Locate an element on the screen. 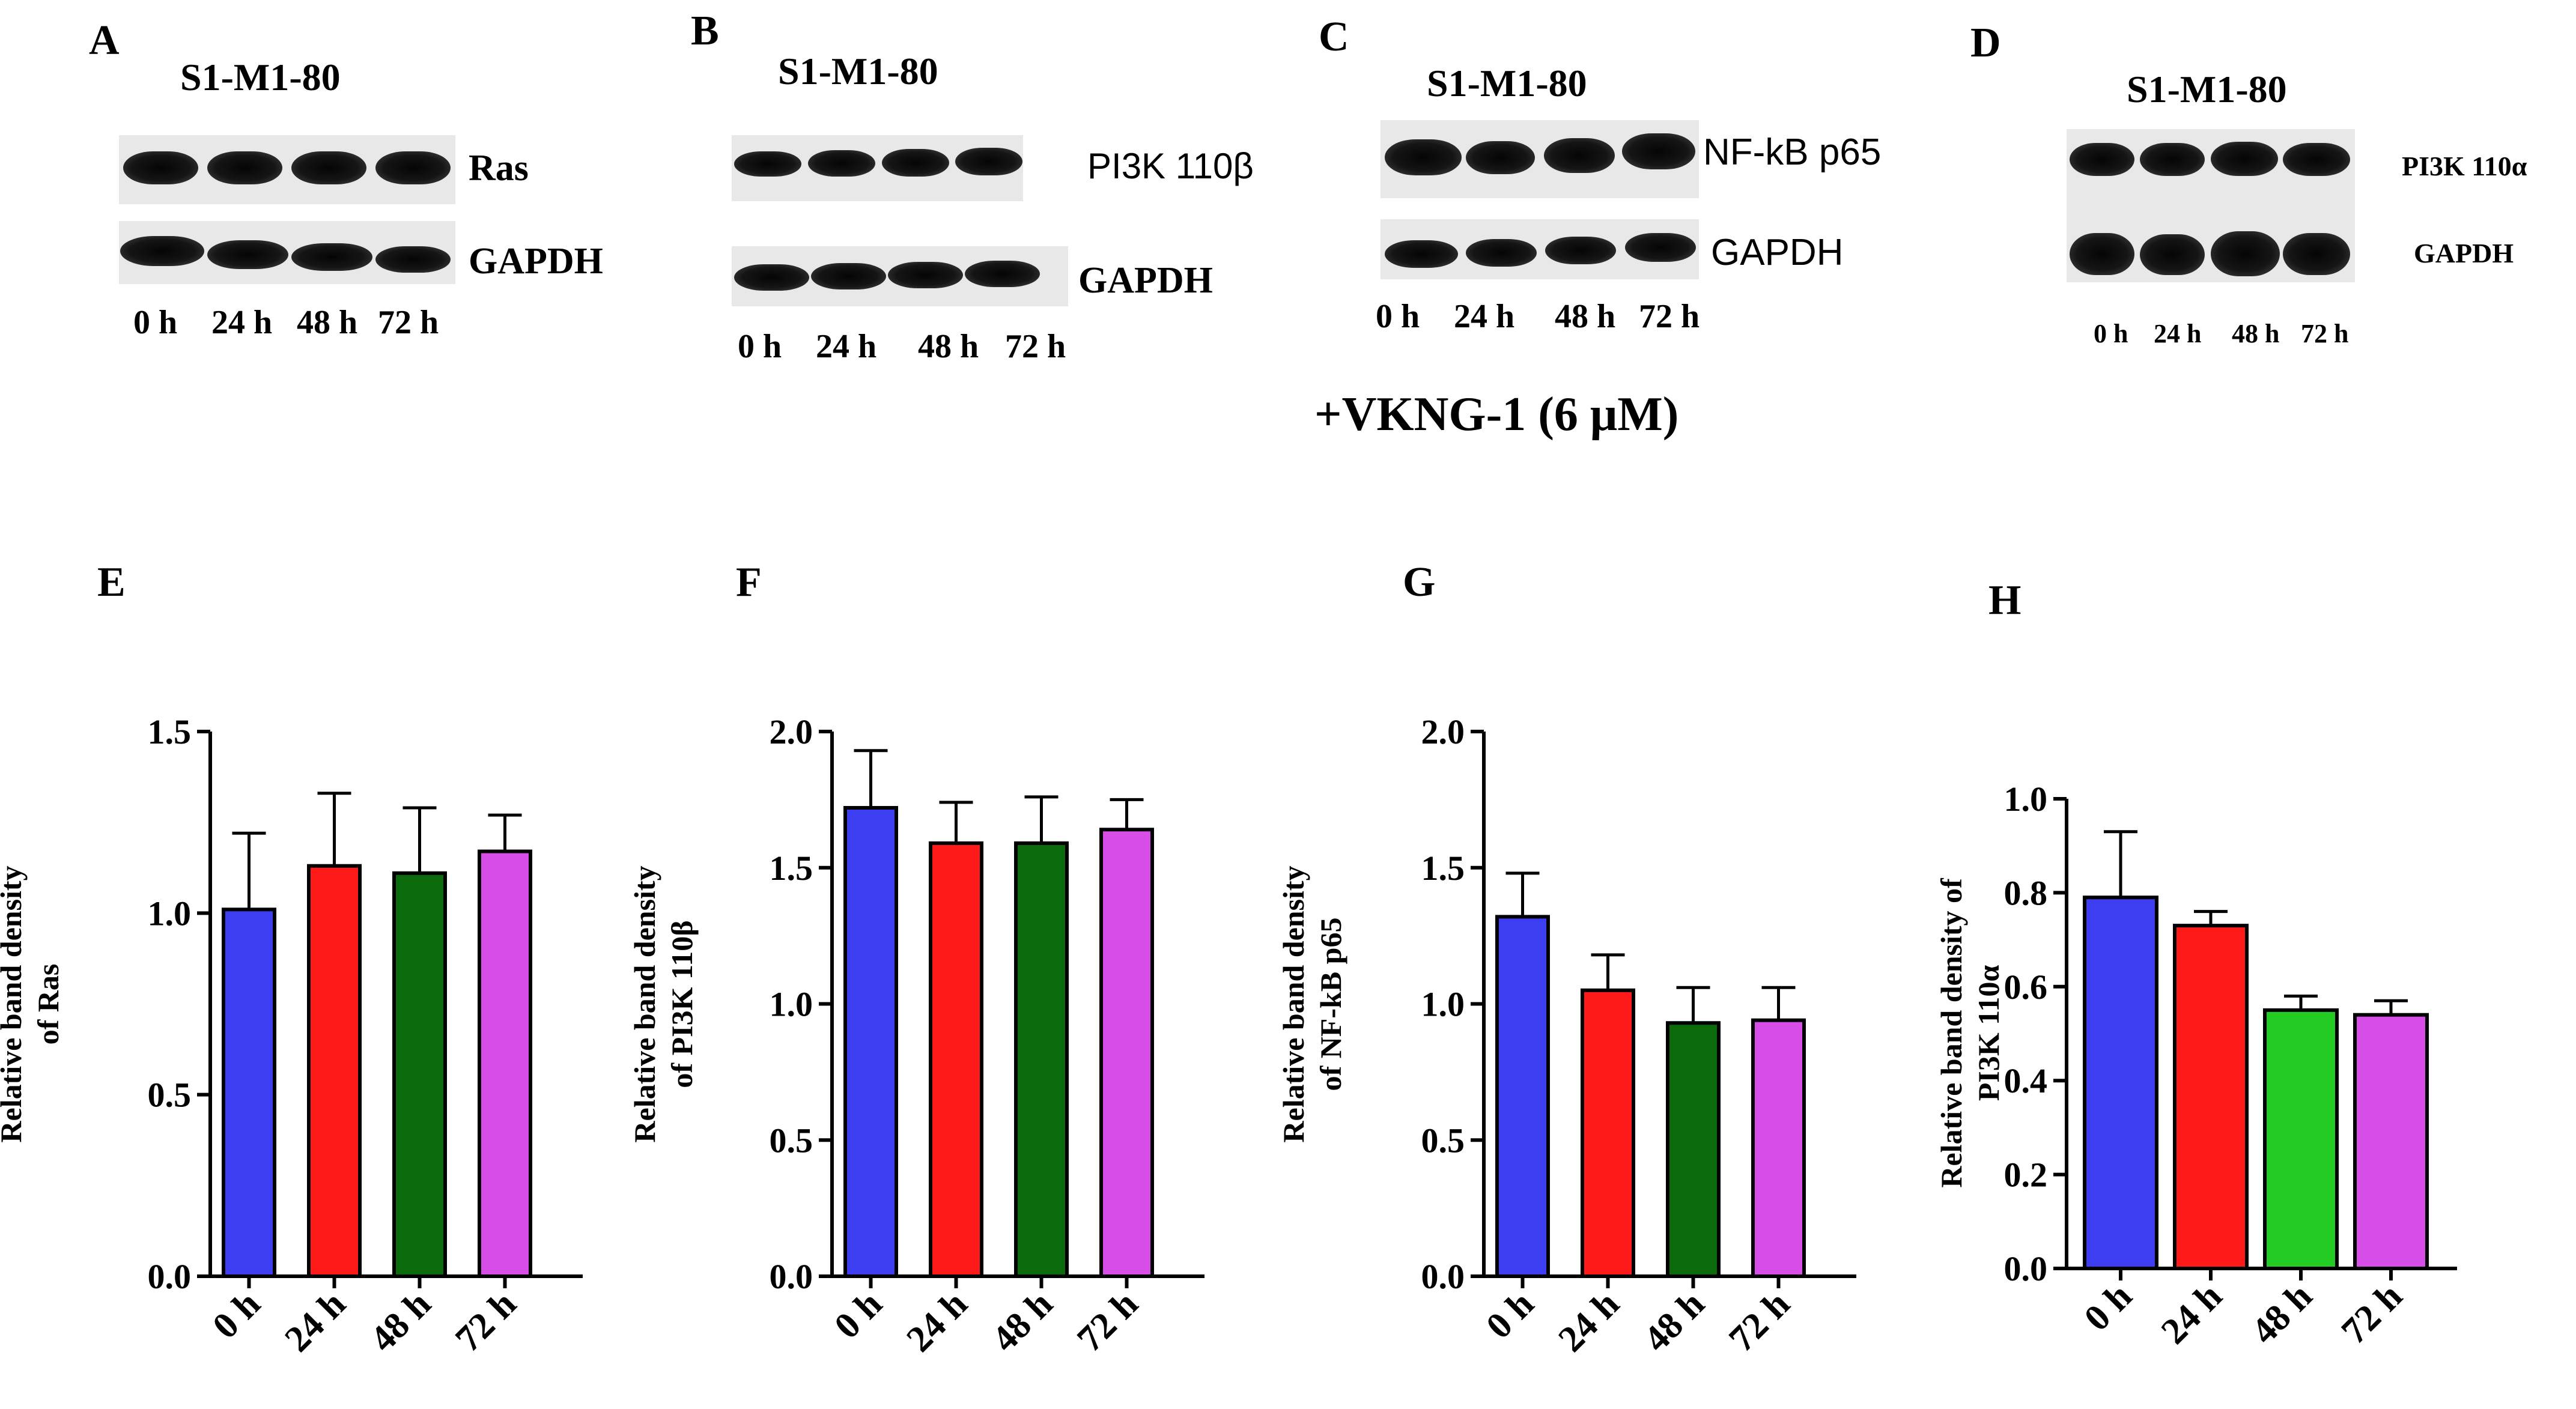 The height and width of the screenshot is (1409, 2576). y-axis-label: PI3K 110α is located at coordinates (1989, 1033).